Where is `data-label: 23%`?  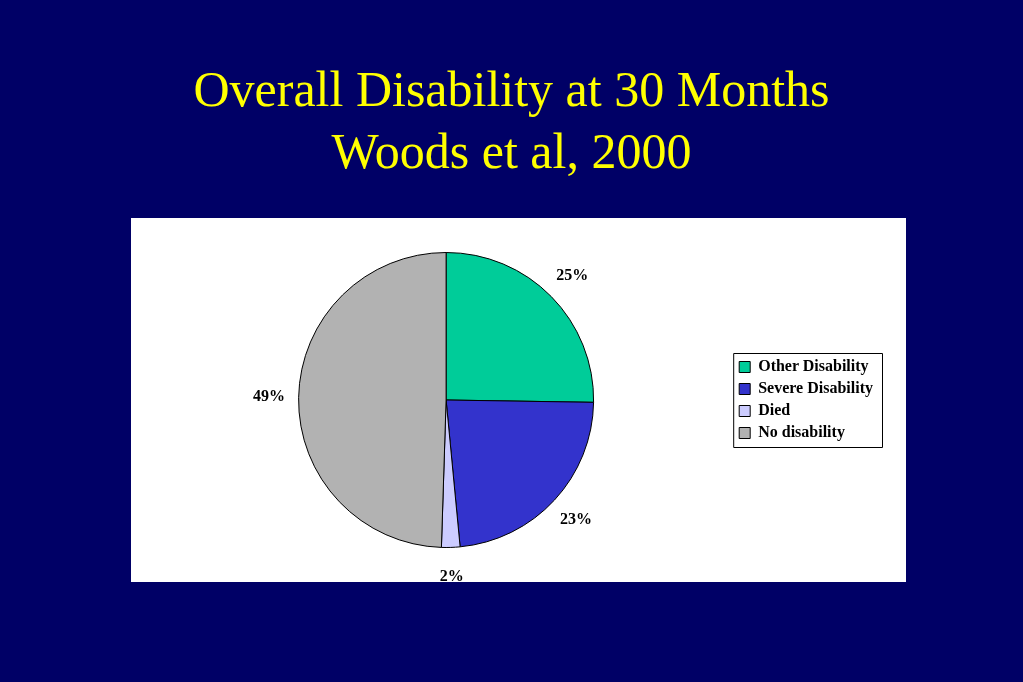 data-label: 23% is located at coordinates (576, 519).